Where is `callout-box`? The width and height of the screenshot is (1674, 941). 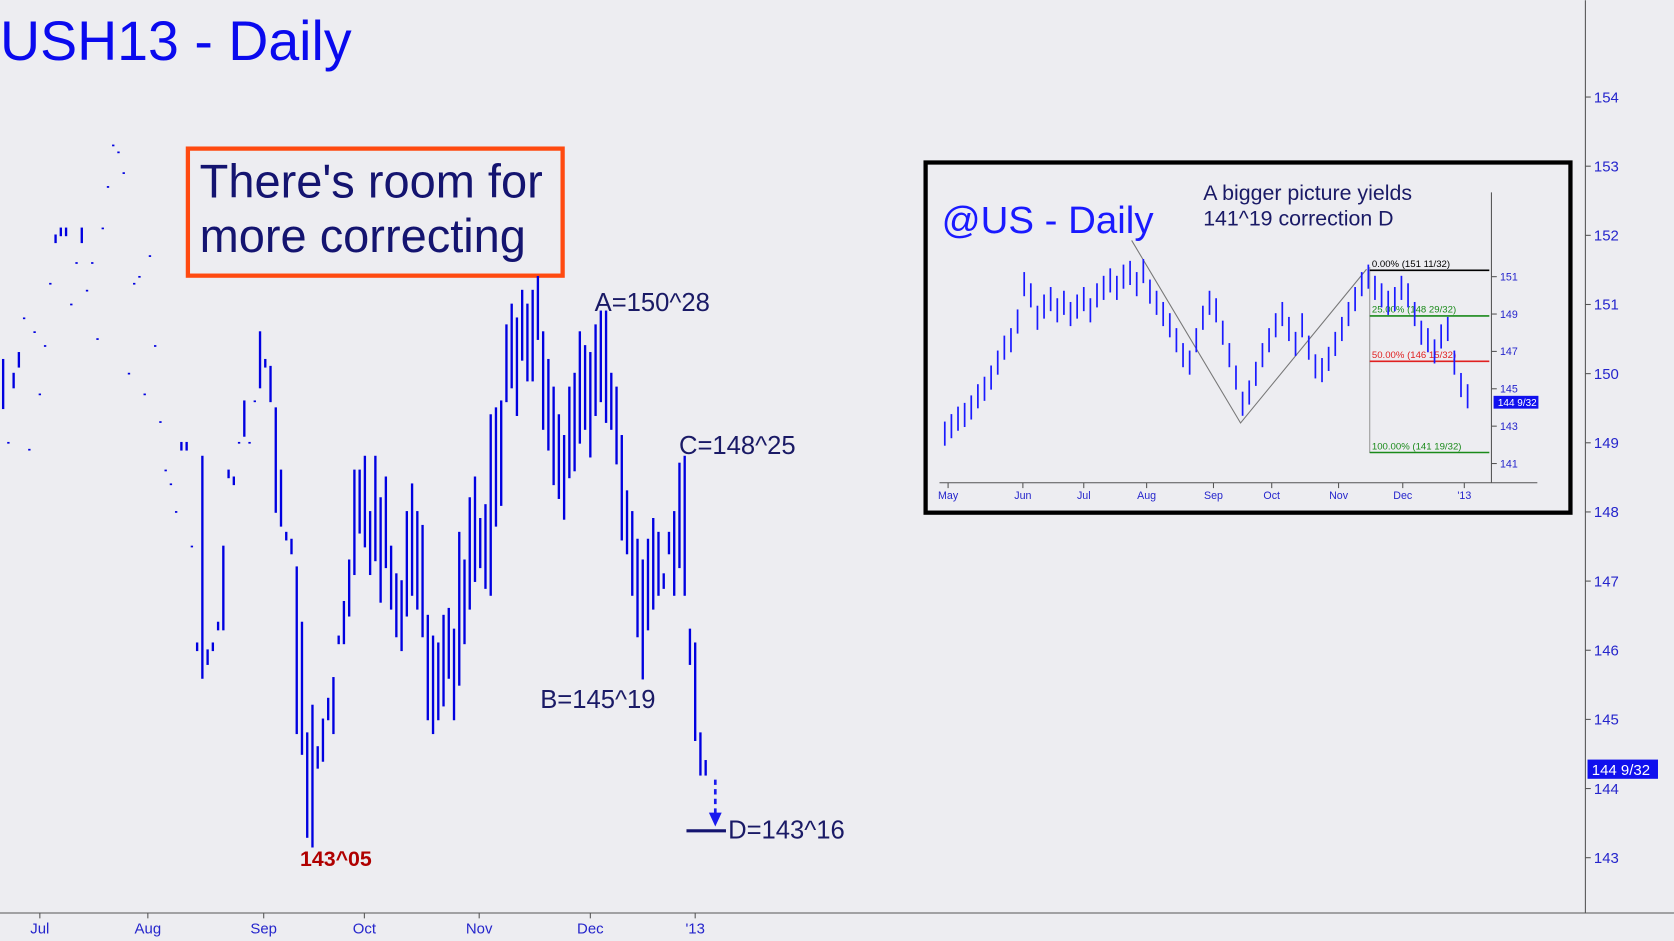 callout-box is located at coordinates (375, 212).